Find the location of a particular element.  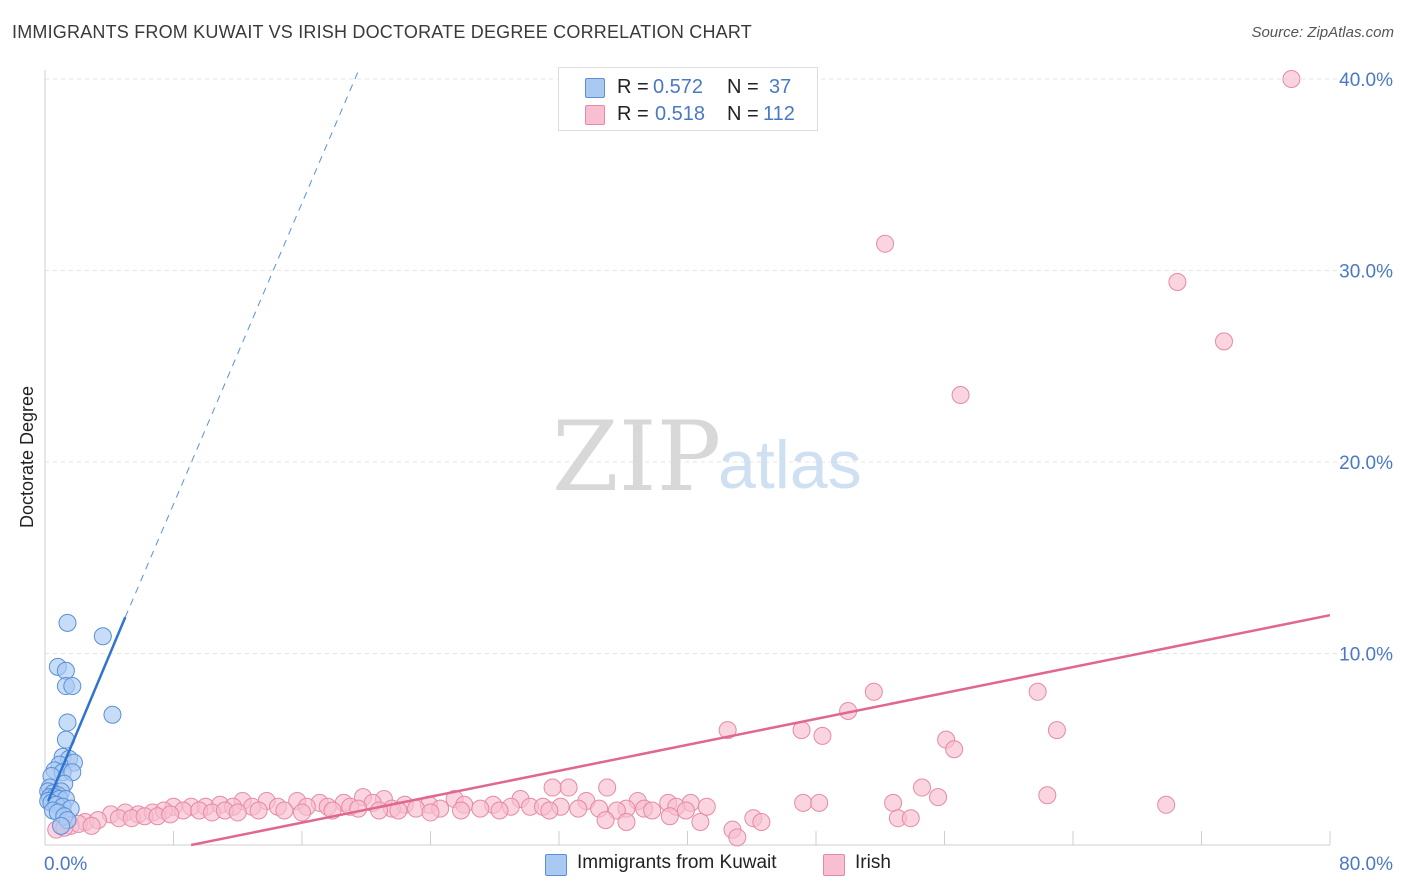

watermark-zip: ZIP is located at coordinates (636, 457).